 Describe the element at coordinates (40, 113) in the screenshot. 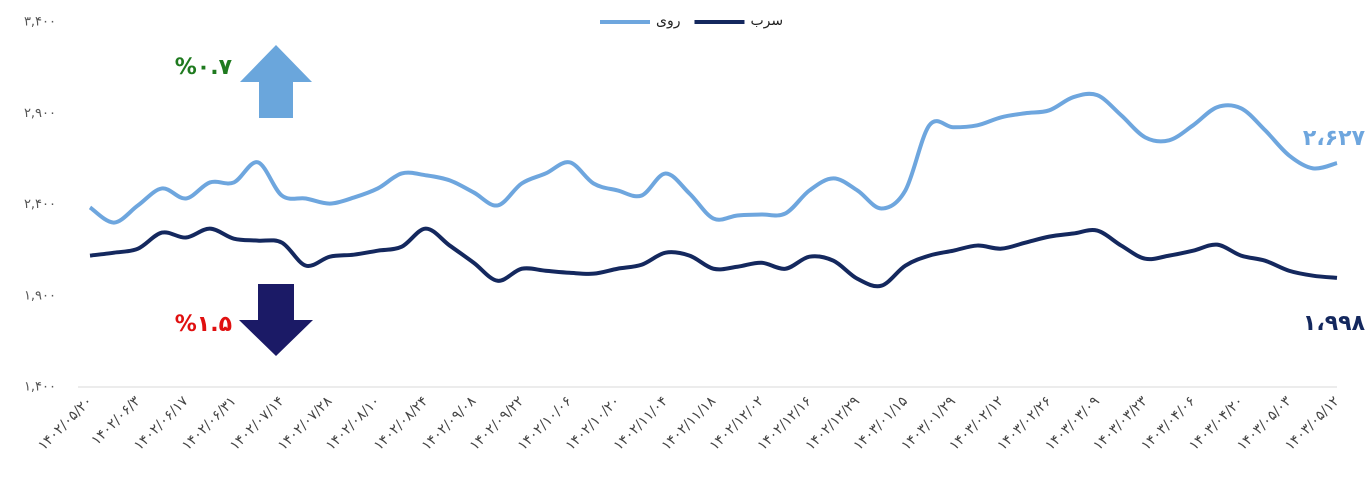

I see `y-tick-label: ۲,۹۰۰` at that location.